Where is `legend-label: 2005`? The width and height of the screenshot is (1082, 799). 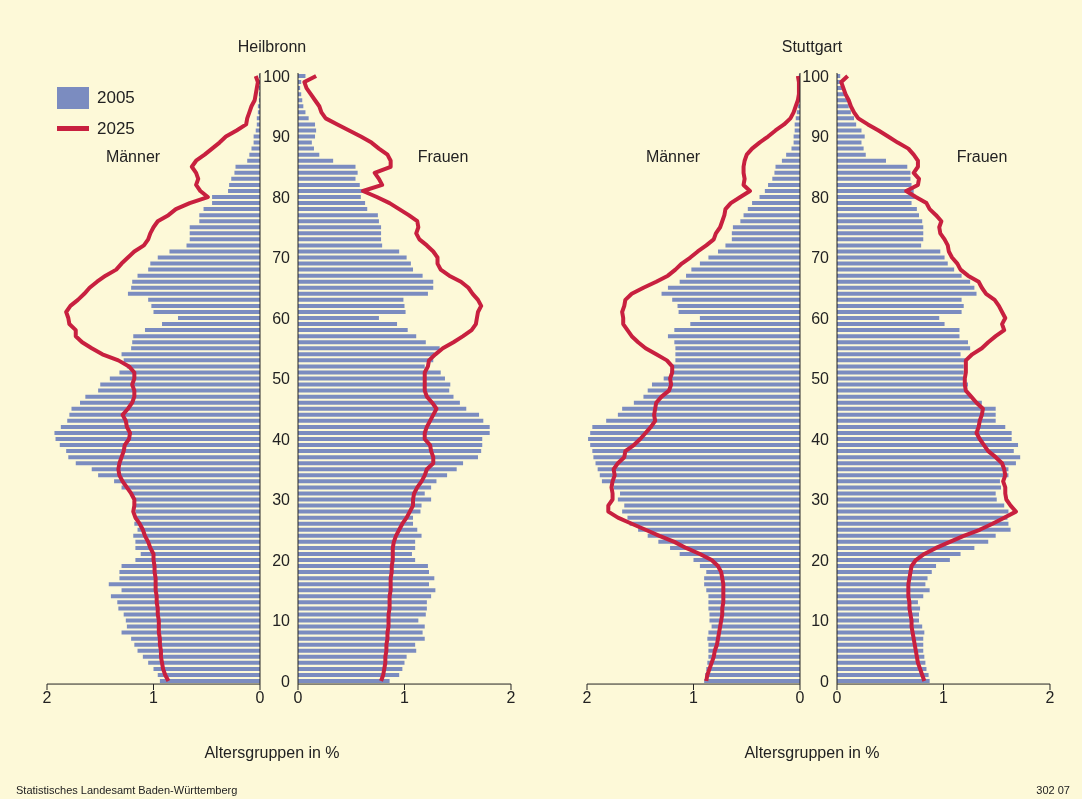
legend-label: 2005 is located at coordinates (116, 97).